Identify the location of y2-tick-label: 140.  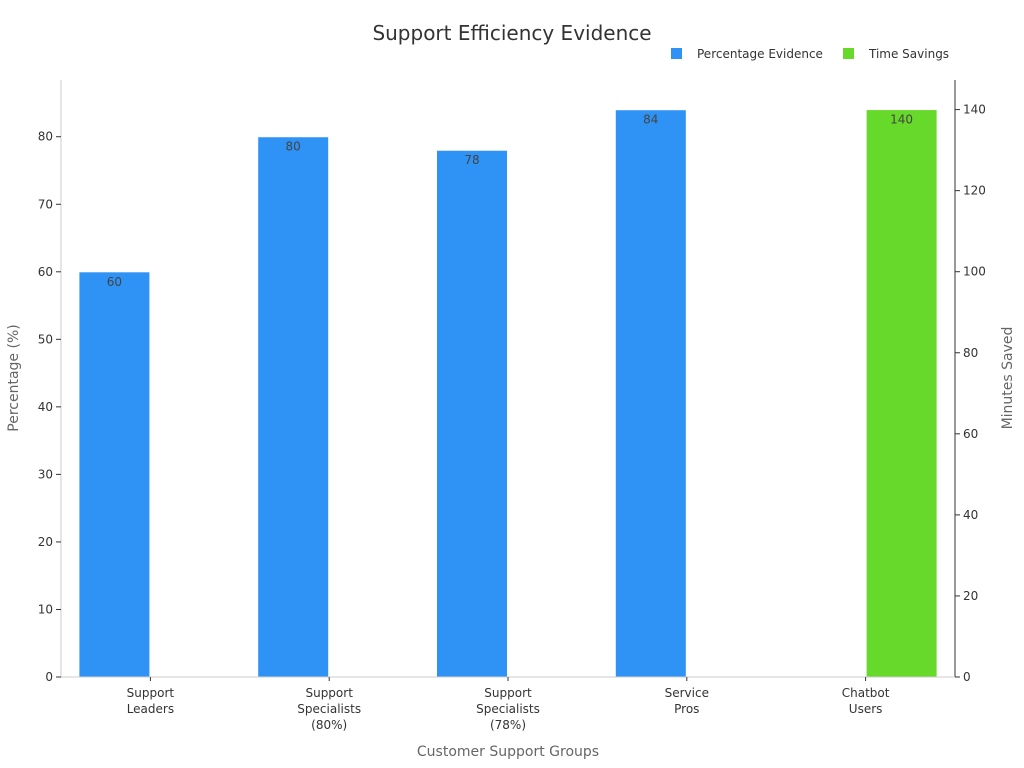
(974, 110).